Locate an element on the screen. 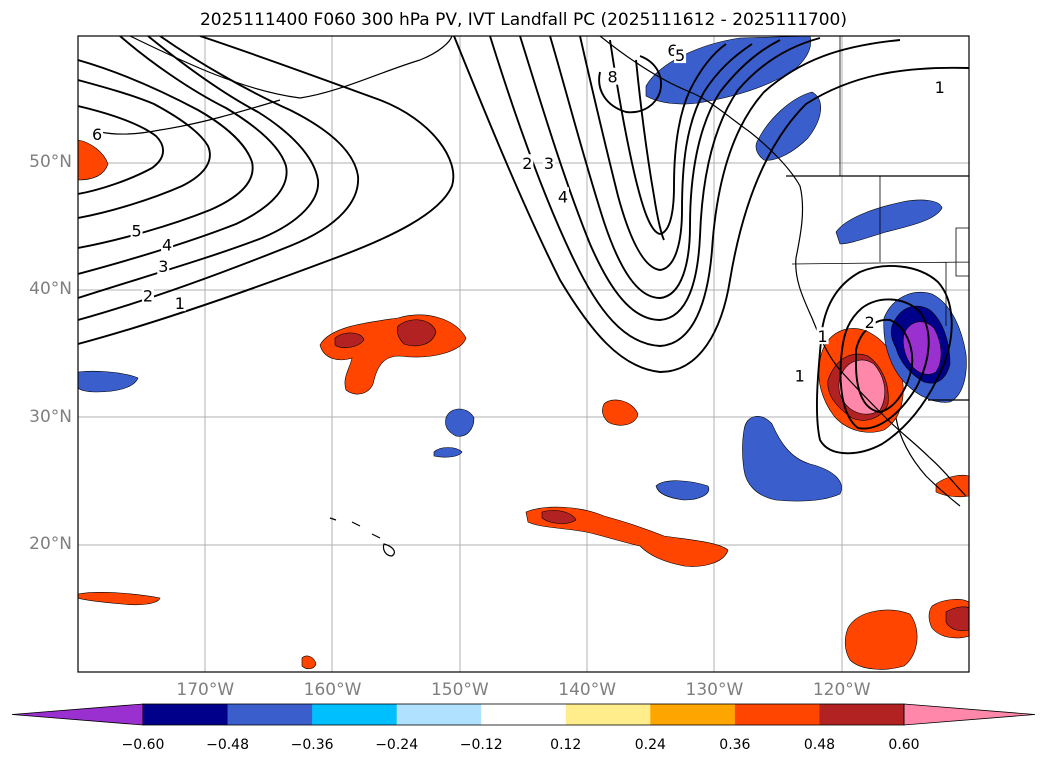  ivt-blob-bc-coast is located at coordinates (788, 126).